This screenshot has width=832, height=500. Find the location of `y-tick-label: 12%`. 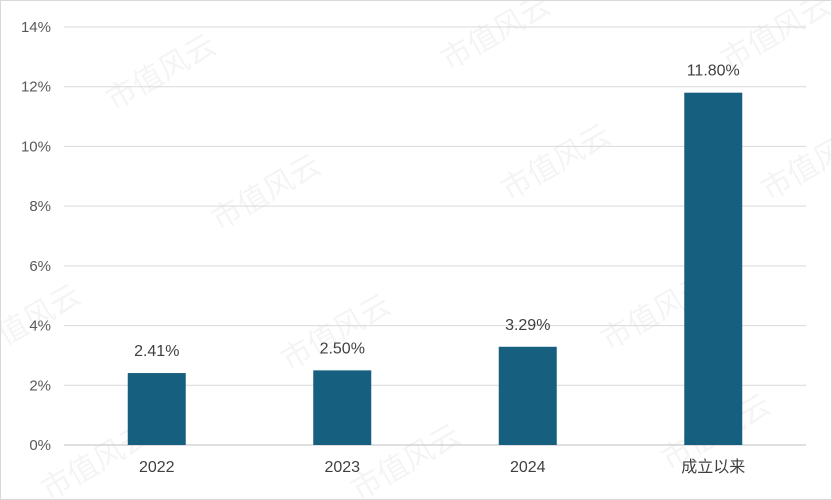

y-tick-label: 12% is located at coordinates (36, 87).